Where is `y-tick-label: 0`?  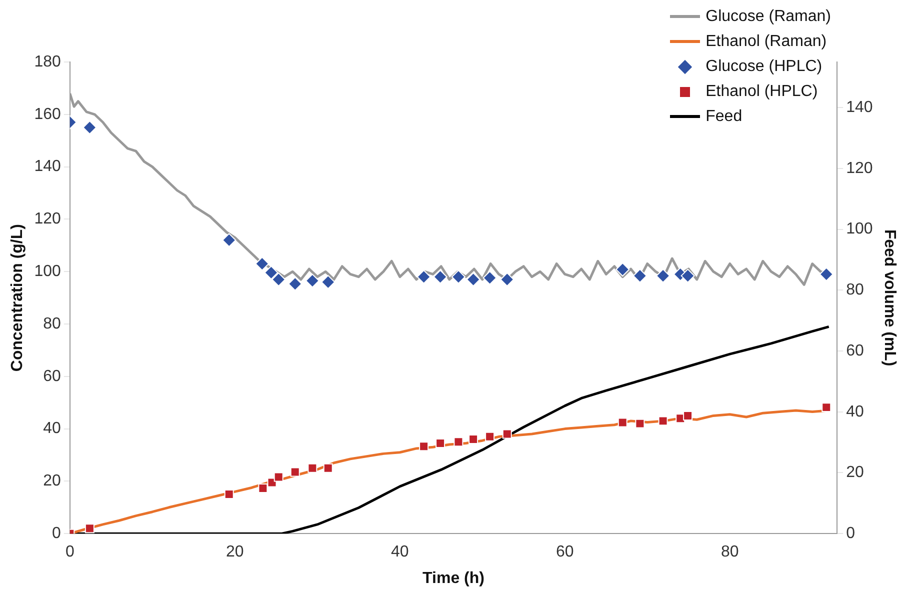
y-tick-label: 0 is located at coordinates (56, 533).